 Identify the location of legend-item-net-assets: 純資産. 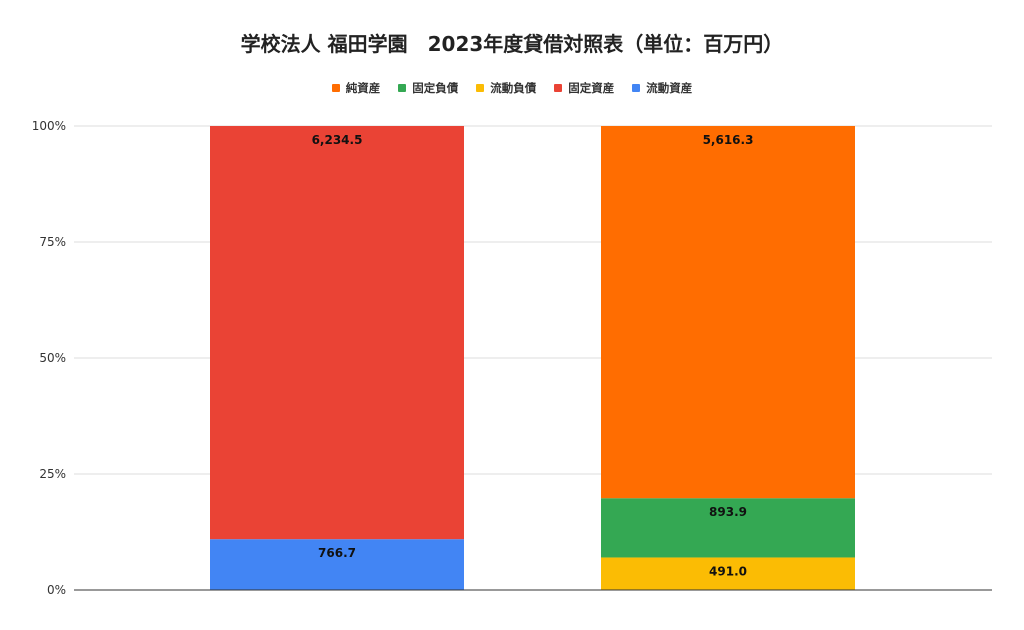
(356, 88).